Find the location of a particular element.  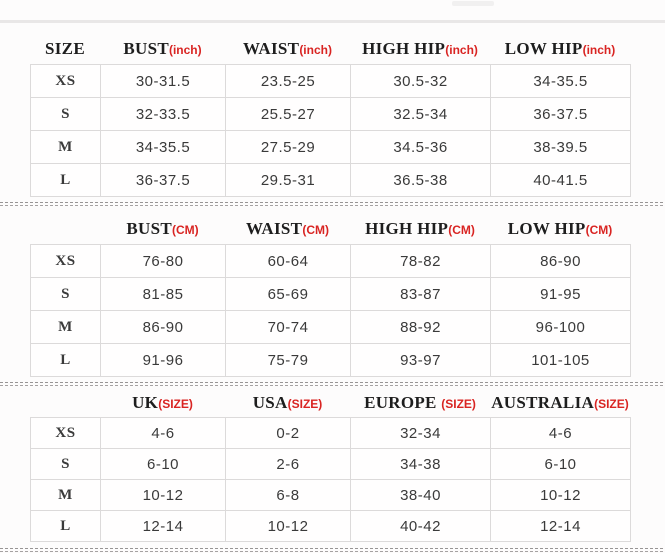

value-cell: 2-6 is located at coordinates (288, 464).